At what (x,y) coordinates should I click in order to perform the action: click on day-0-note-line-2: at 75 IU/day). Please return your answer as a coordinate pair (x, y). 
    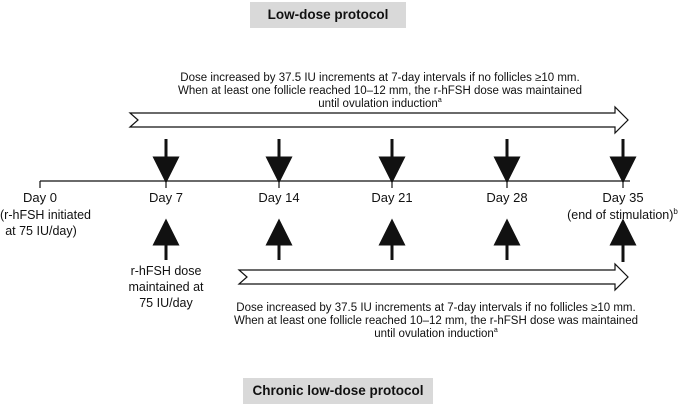
    Looking at the image, I should click on (41, 231).